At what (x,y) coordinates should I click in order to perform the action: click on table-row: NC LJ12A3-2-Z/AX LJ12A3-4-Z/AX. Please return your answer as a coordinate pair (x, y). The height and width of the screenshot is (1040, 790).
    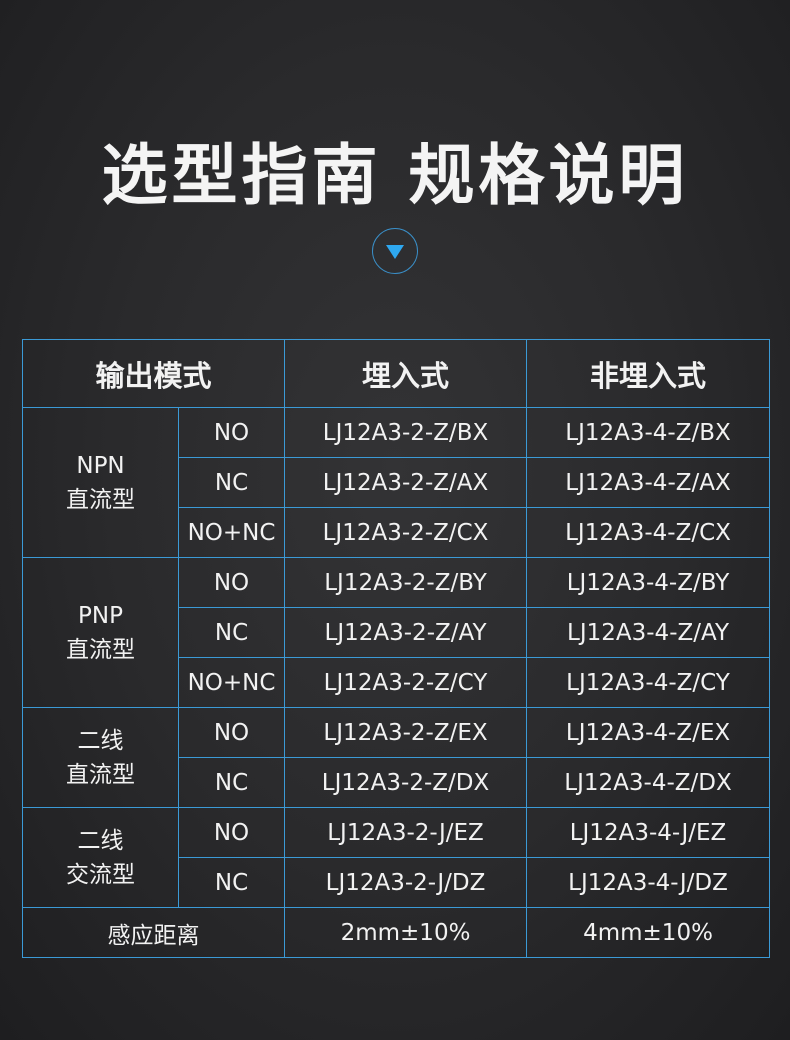
    Looking at the image, I should click on (397, 482).